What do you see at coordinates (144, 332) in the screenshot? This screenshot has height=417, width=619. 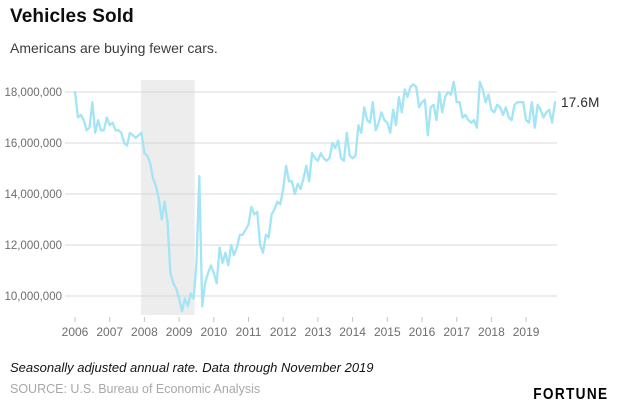 I see `x-axis-label: 2008` at bounding box center [144, 332].